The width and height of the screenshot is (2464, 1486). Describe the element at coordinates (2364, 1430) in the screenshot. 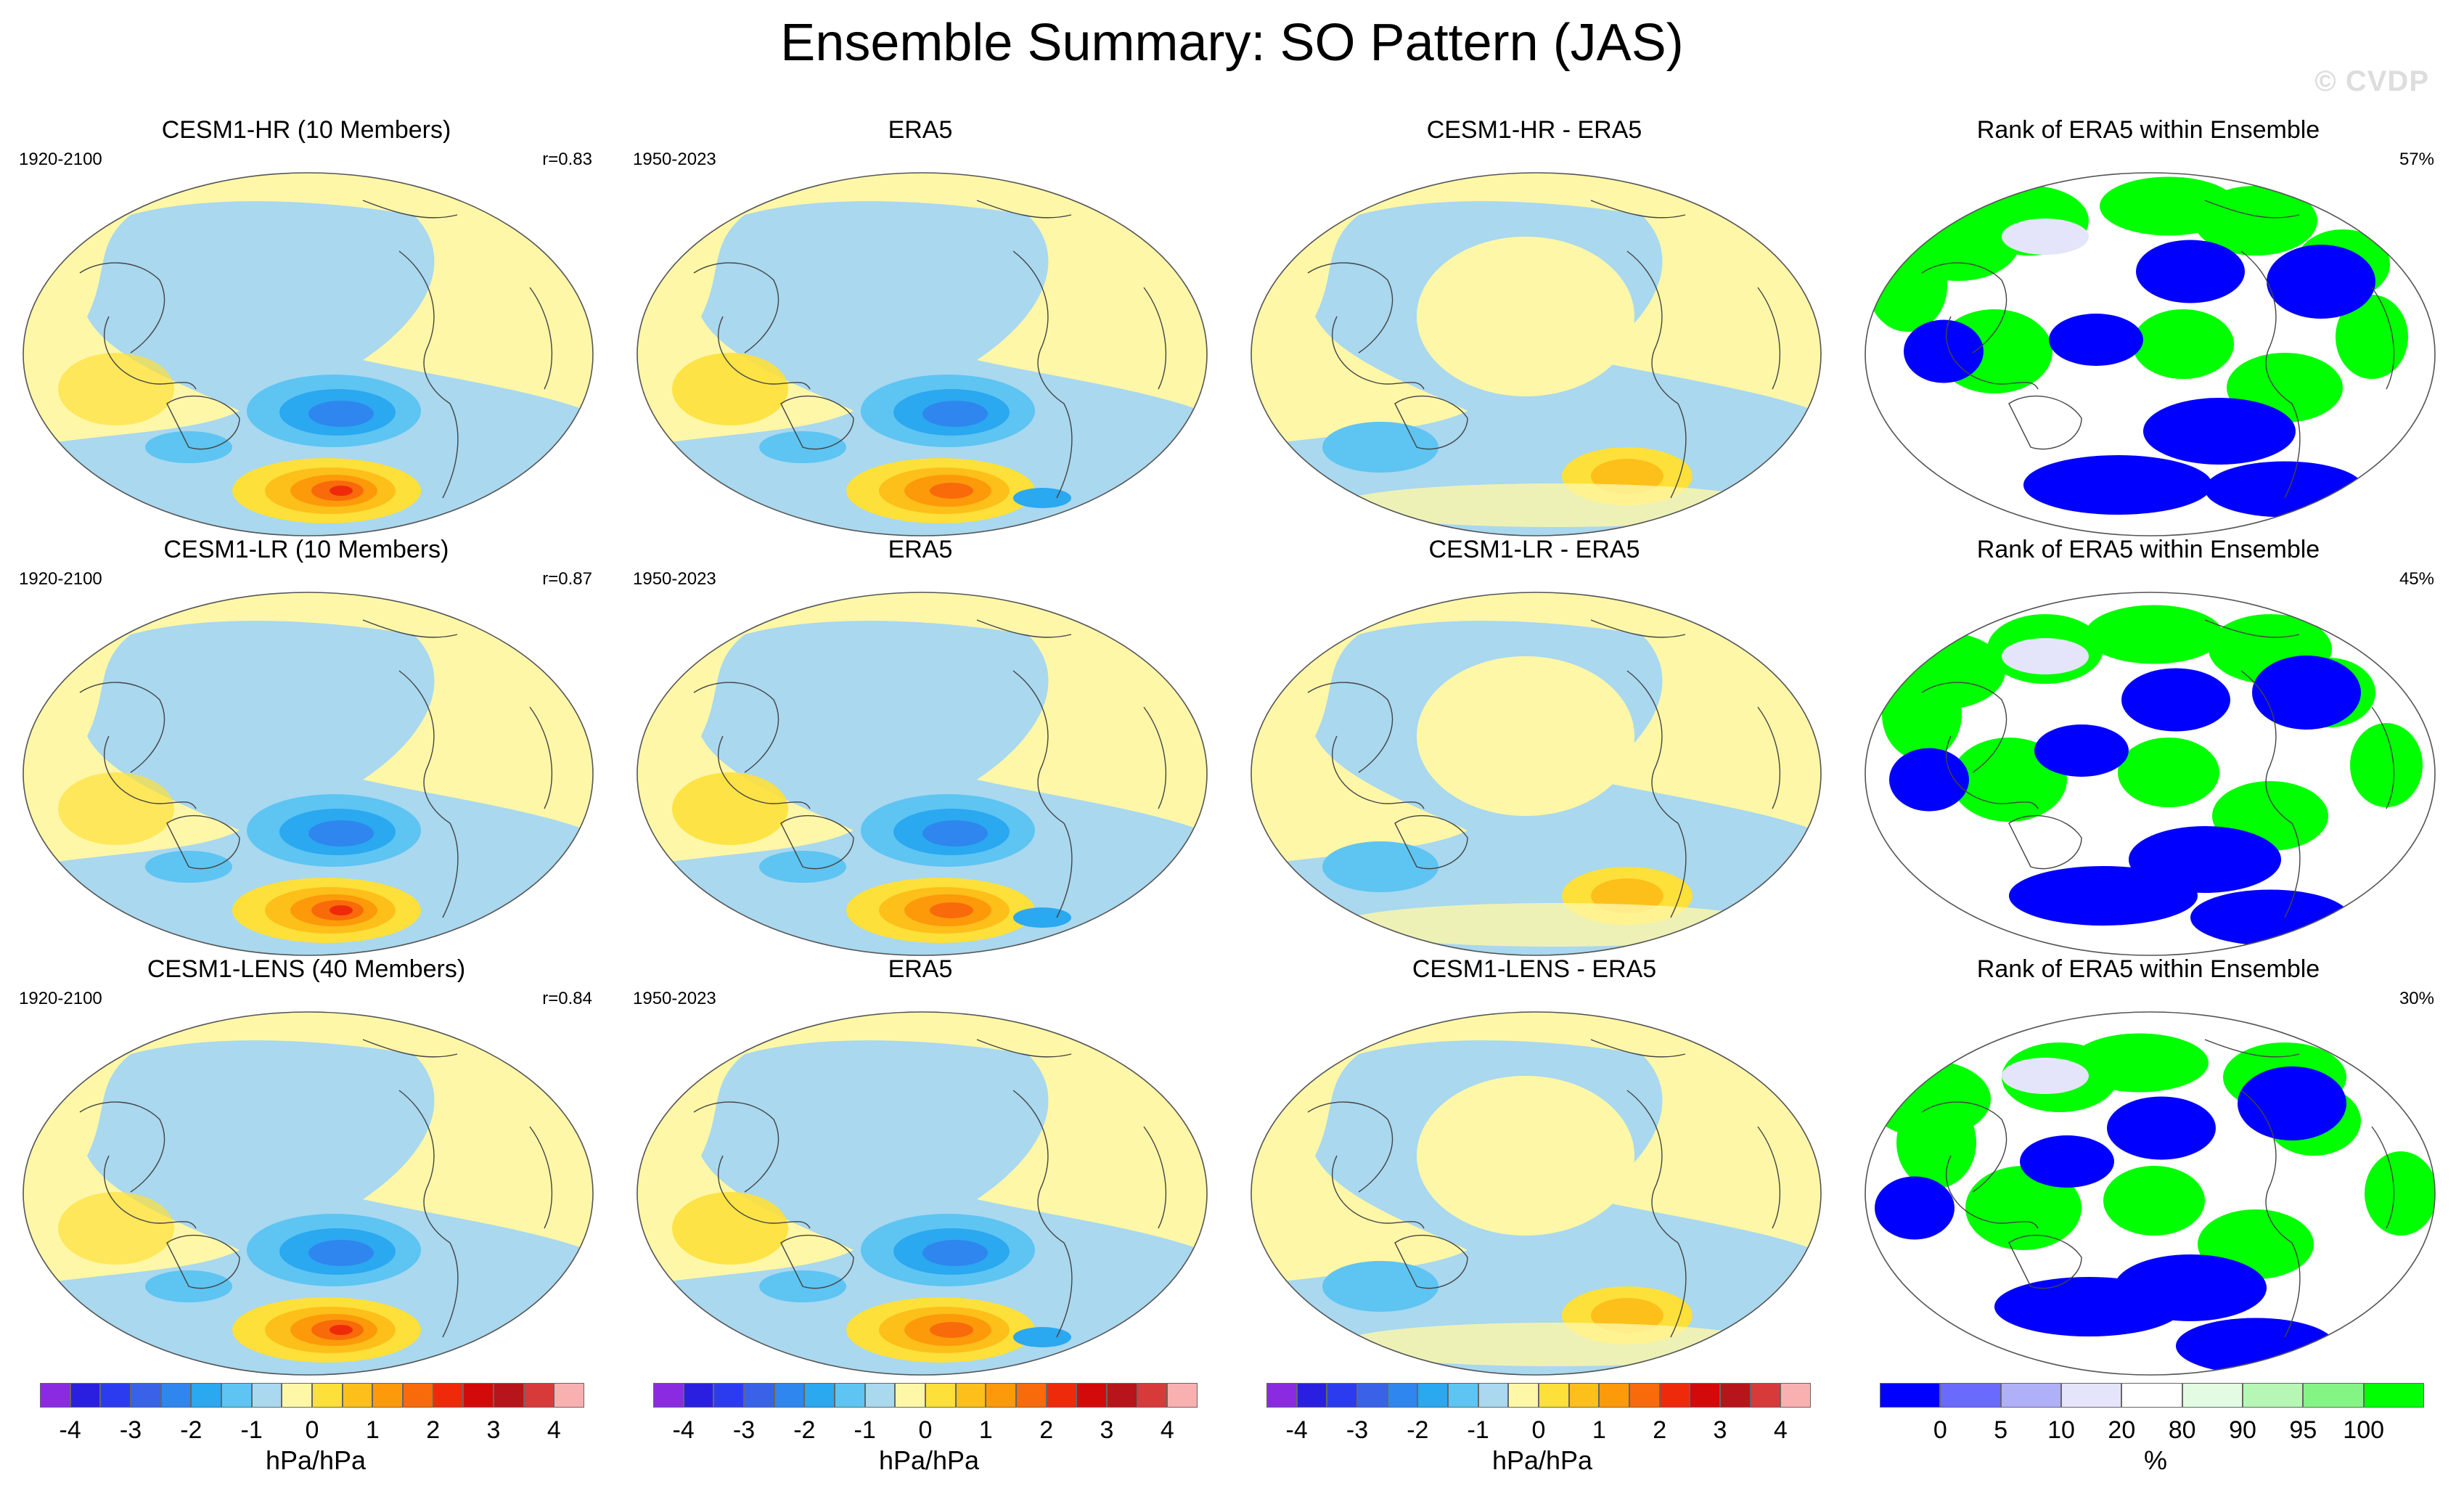

I see `colorbar-tick-label: 100` at that location.